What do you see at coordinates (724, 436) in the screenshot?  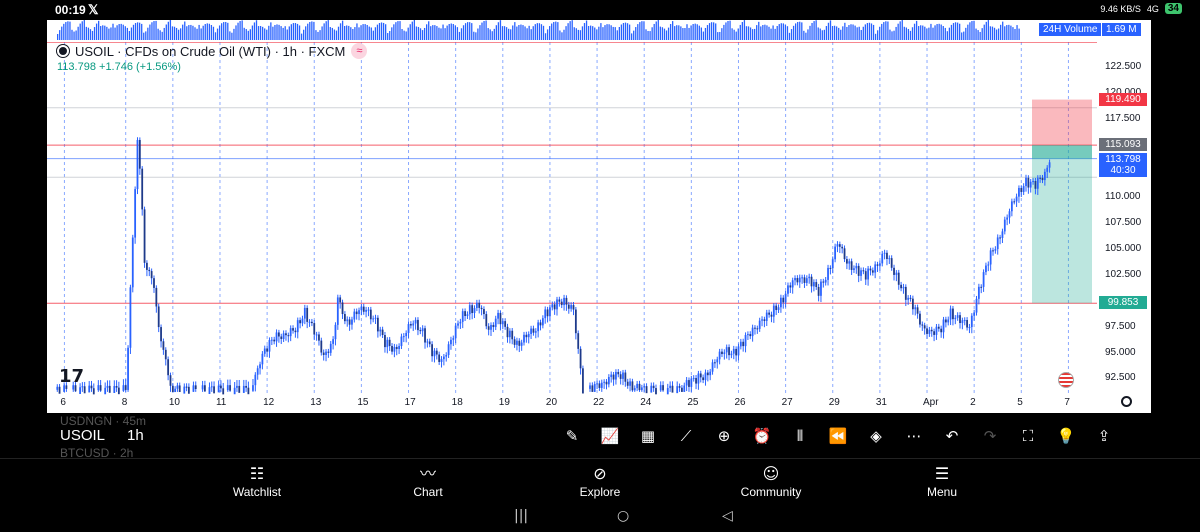 I see `plus-icon: ⊕` at bounding box center [724, 436].